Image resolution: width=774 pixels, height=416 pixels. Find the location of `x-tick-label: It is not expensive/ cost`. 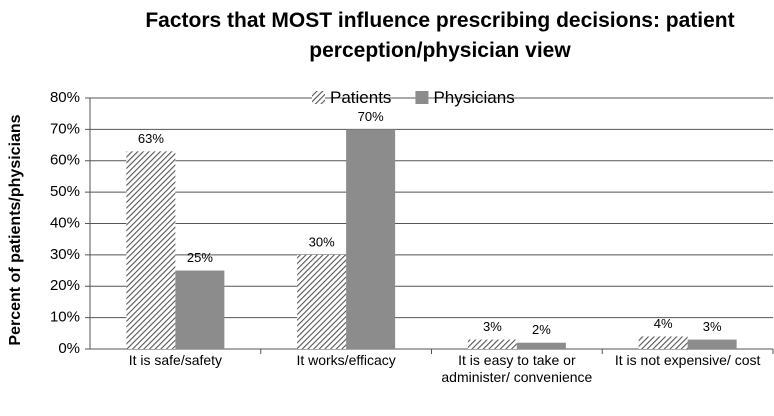

x-tick-label: It is not expensive/ cost is located at coordinates (687, 360).